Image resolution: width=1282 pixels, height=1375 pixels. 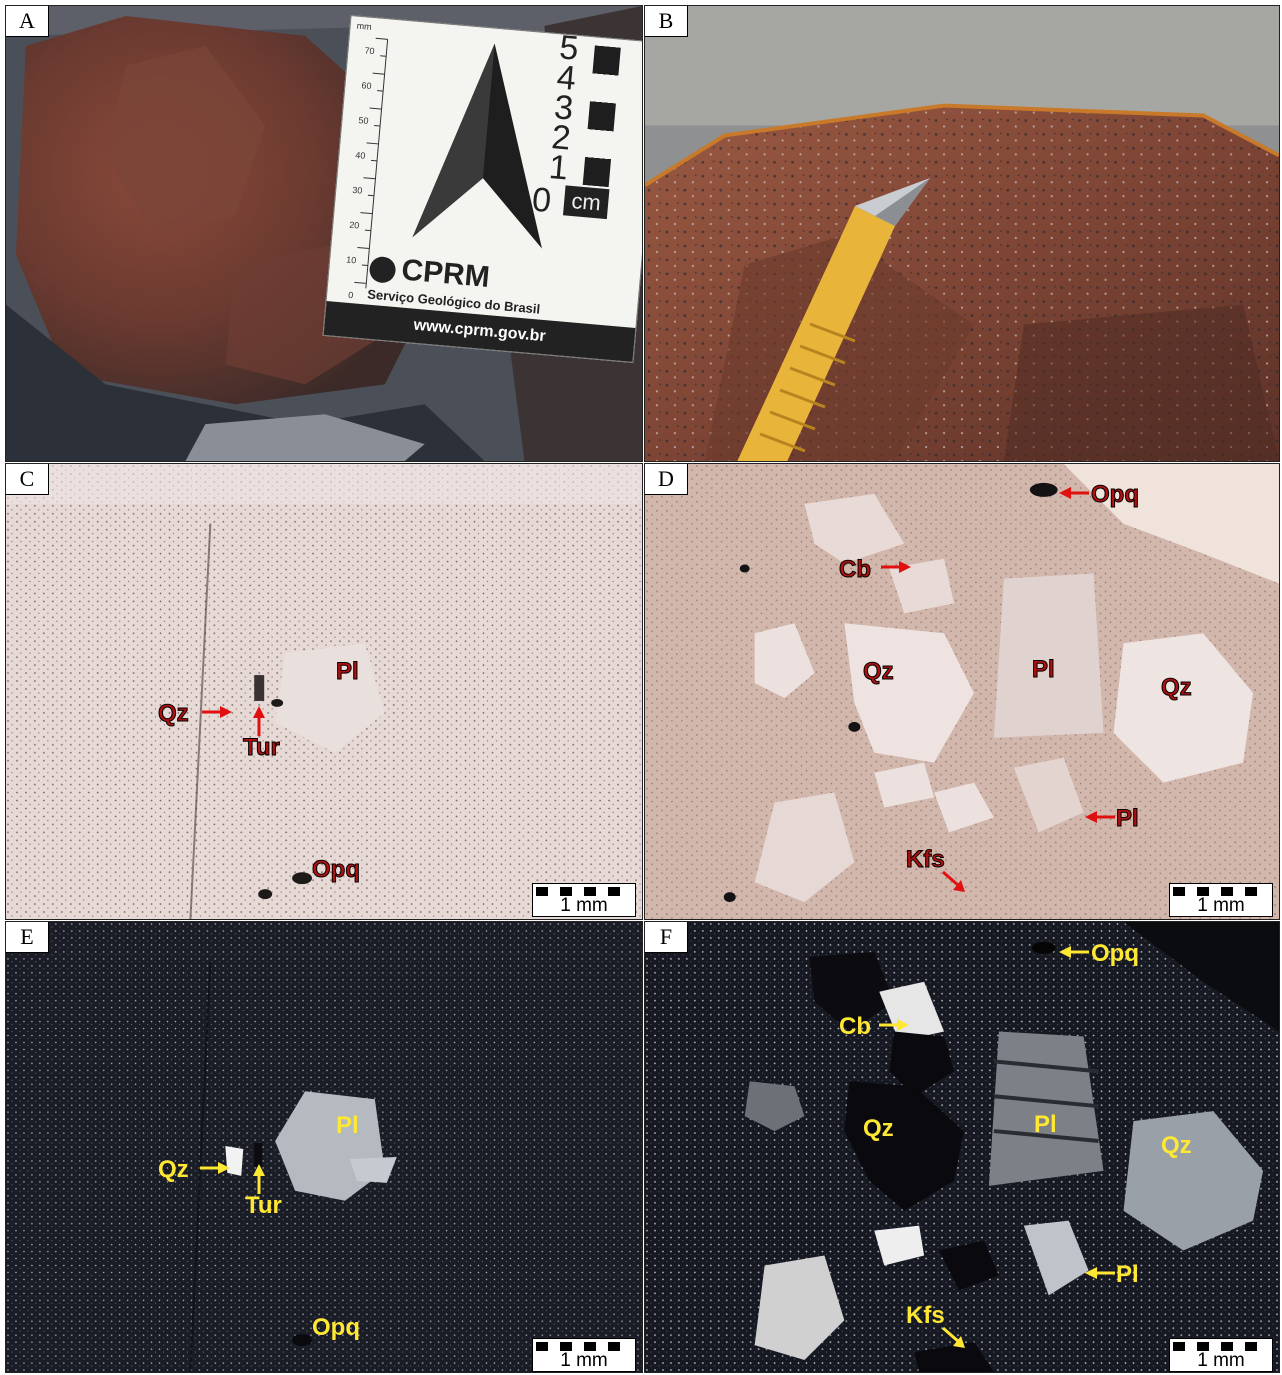 I want to click on panel-letter-e: E, so click(x=27, y=937).